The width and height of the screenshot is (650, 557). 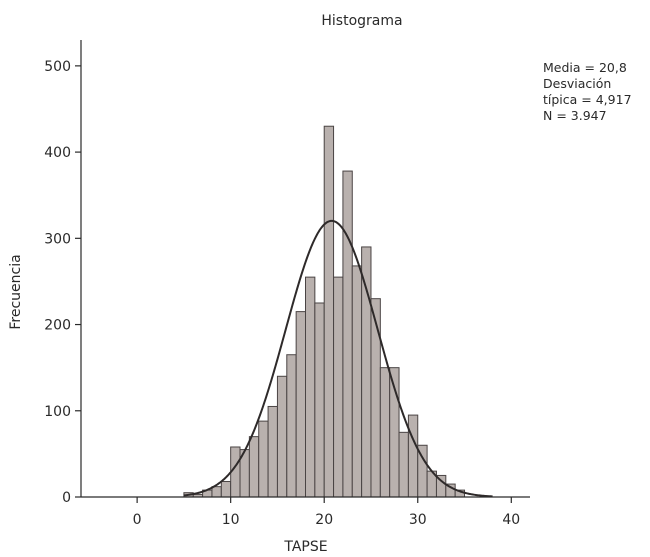 I want to click on stats-n: N = 3.947, so click(x=575, y=115).